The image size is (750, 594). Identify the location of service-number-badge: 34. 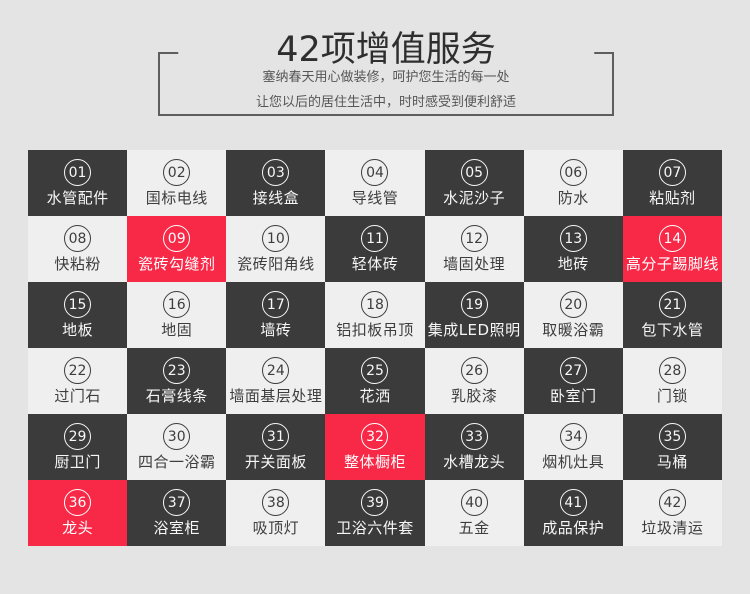
(573, 436).